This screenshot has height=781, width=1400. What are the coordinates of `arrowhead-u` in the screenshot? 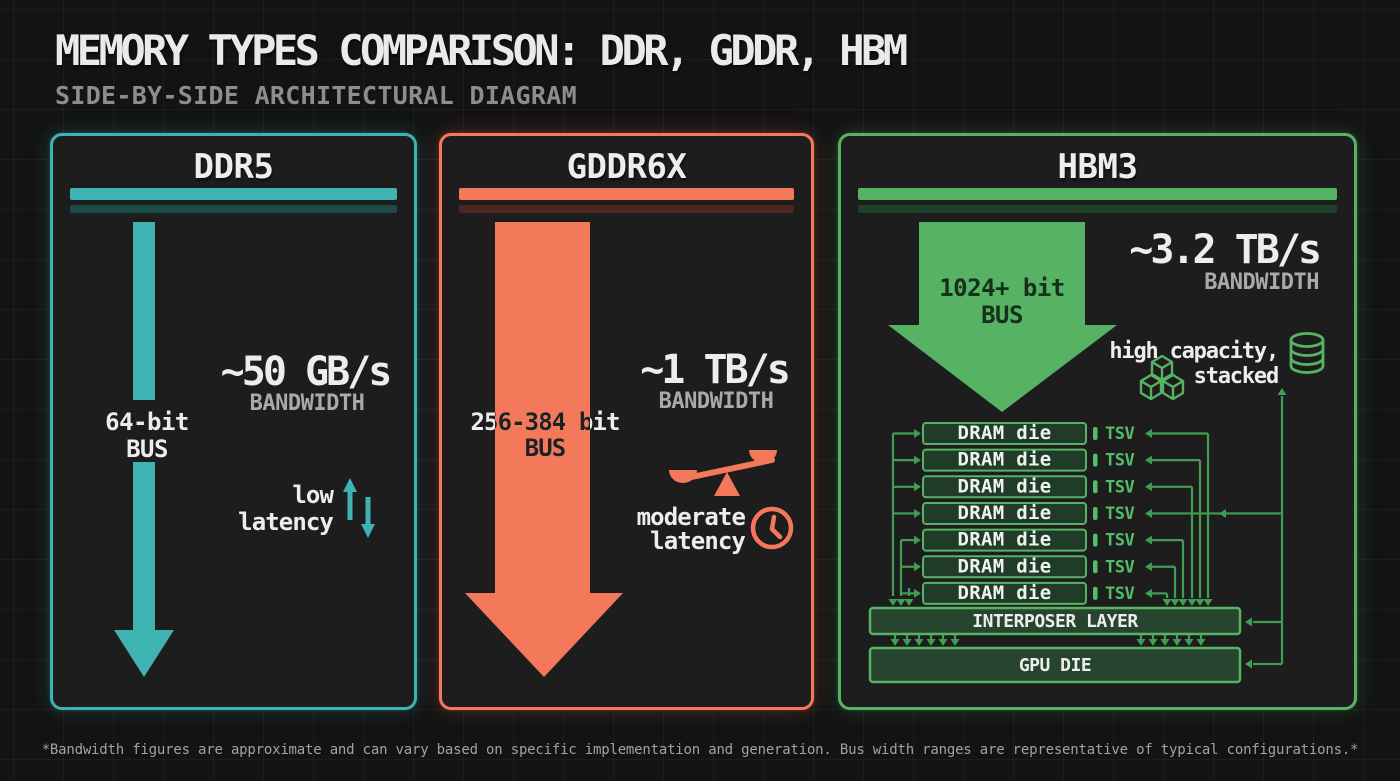 It's located at (1282, 391).